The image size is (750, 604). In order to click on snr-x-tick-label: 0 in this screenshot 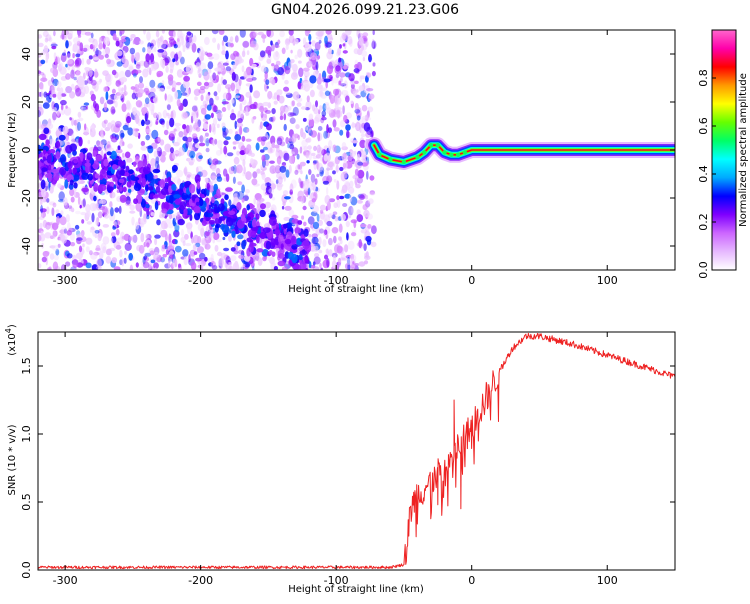, I will do `click(471, 580)`.